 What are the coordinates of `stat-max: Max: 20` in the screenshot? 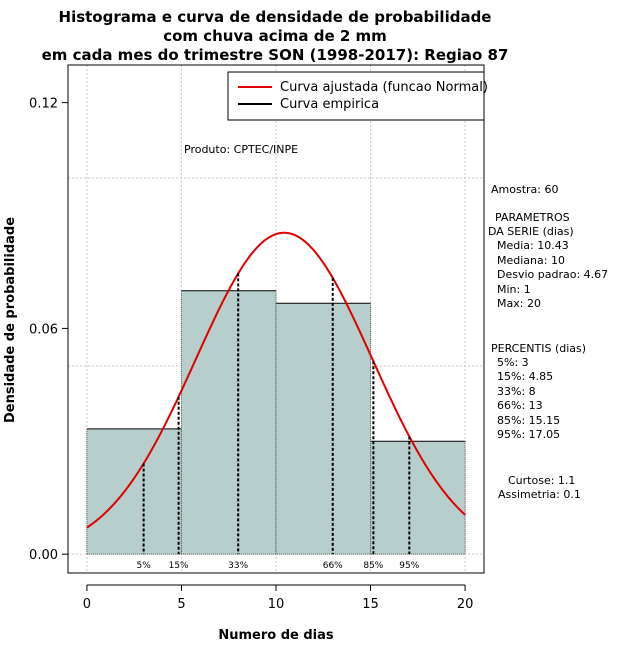 It's located at (519, 303).